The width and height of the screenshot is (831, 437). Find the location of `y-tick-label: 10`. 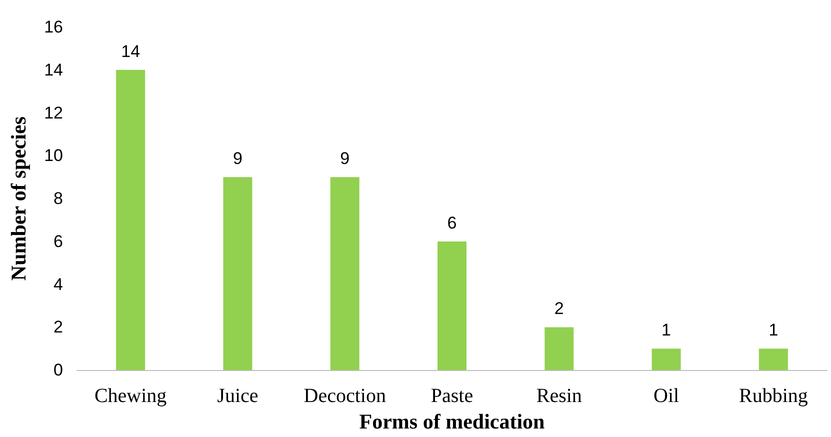

y-tick-label: 10 is located at coordinates (53, 156).